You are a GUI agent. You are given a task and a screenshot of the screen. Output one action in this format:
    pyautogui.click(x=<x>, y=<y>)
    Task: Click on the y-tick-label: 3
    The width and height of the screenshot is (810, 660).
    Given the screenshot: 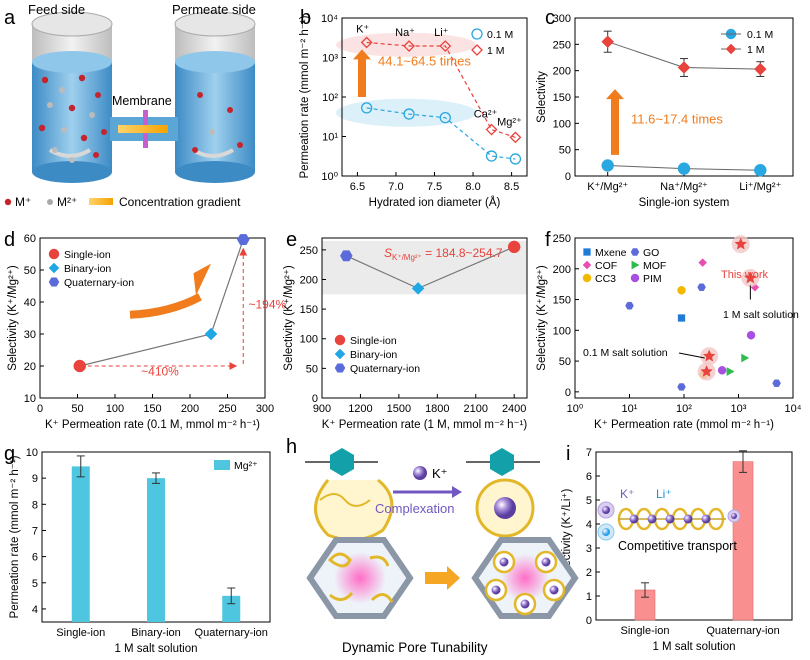 What is the action you would take?
    pyautogui.click(x=589, y=549)
    